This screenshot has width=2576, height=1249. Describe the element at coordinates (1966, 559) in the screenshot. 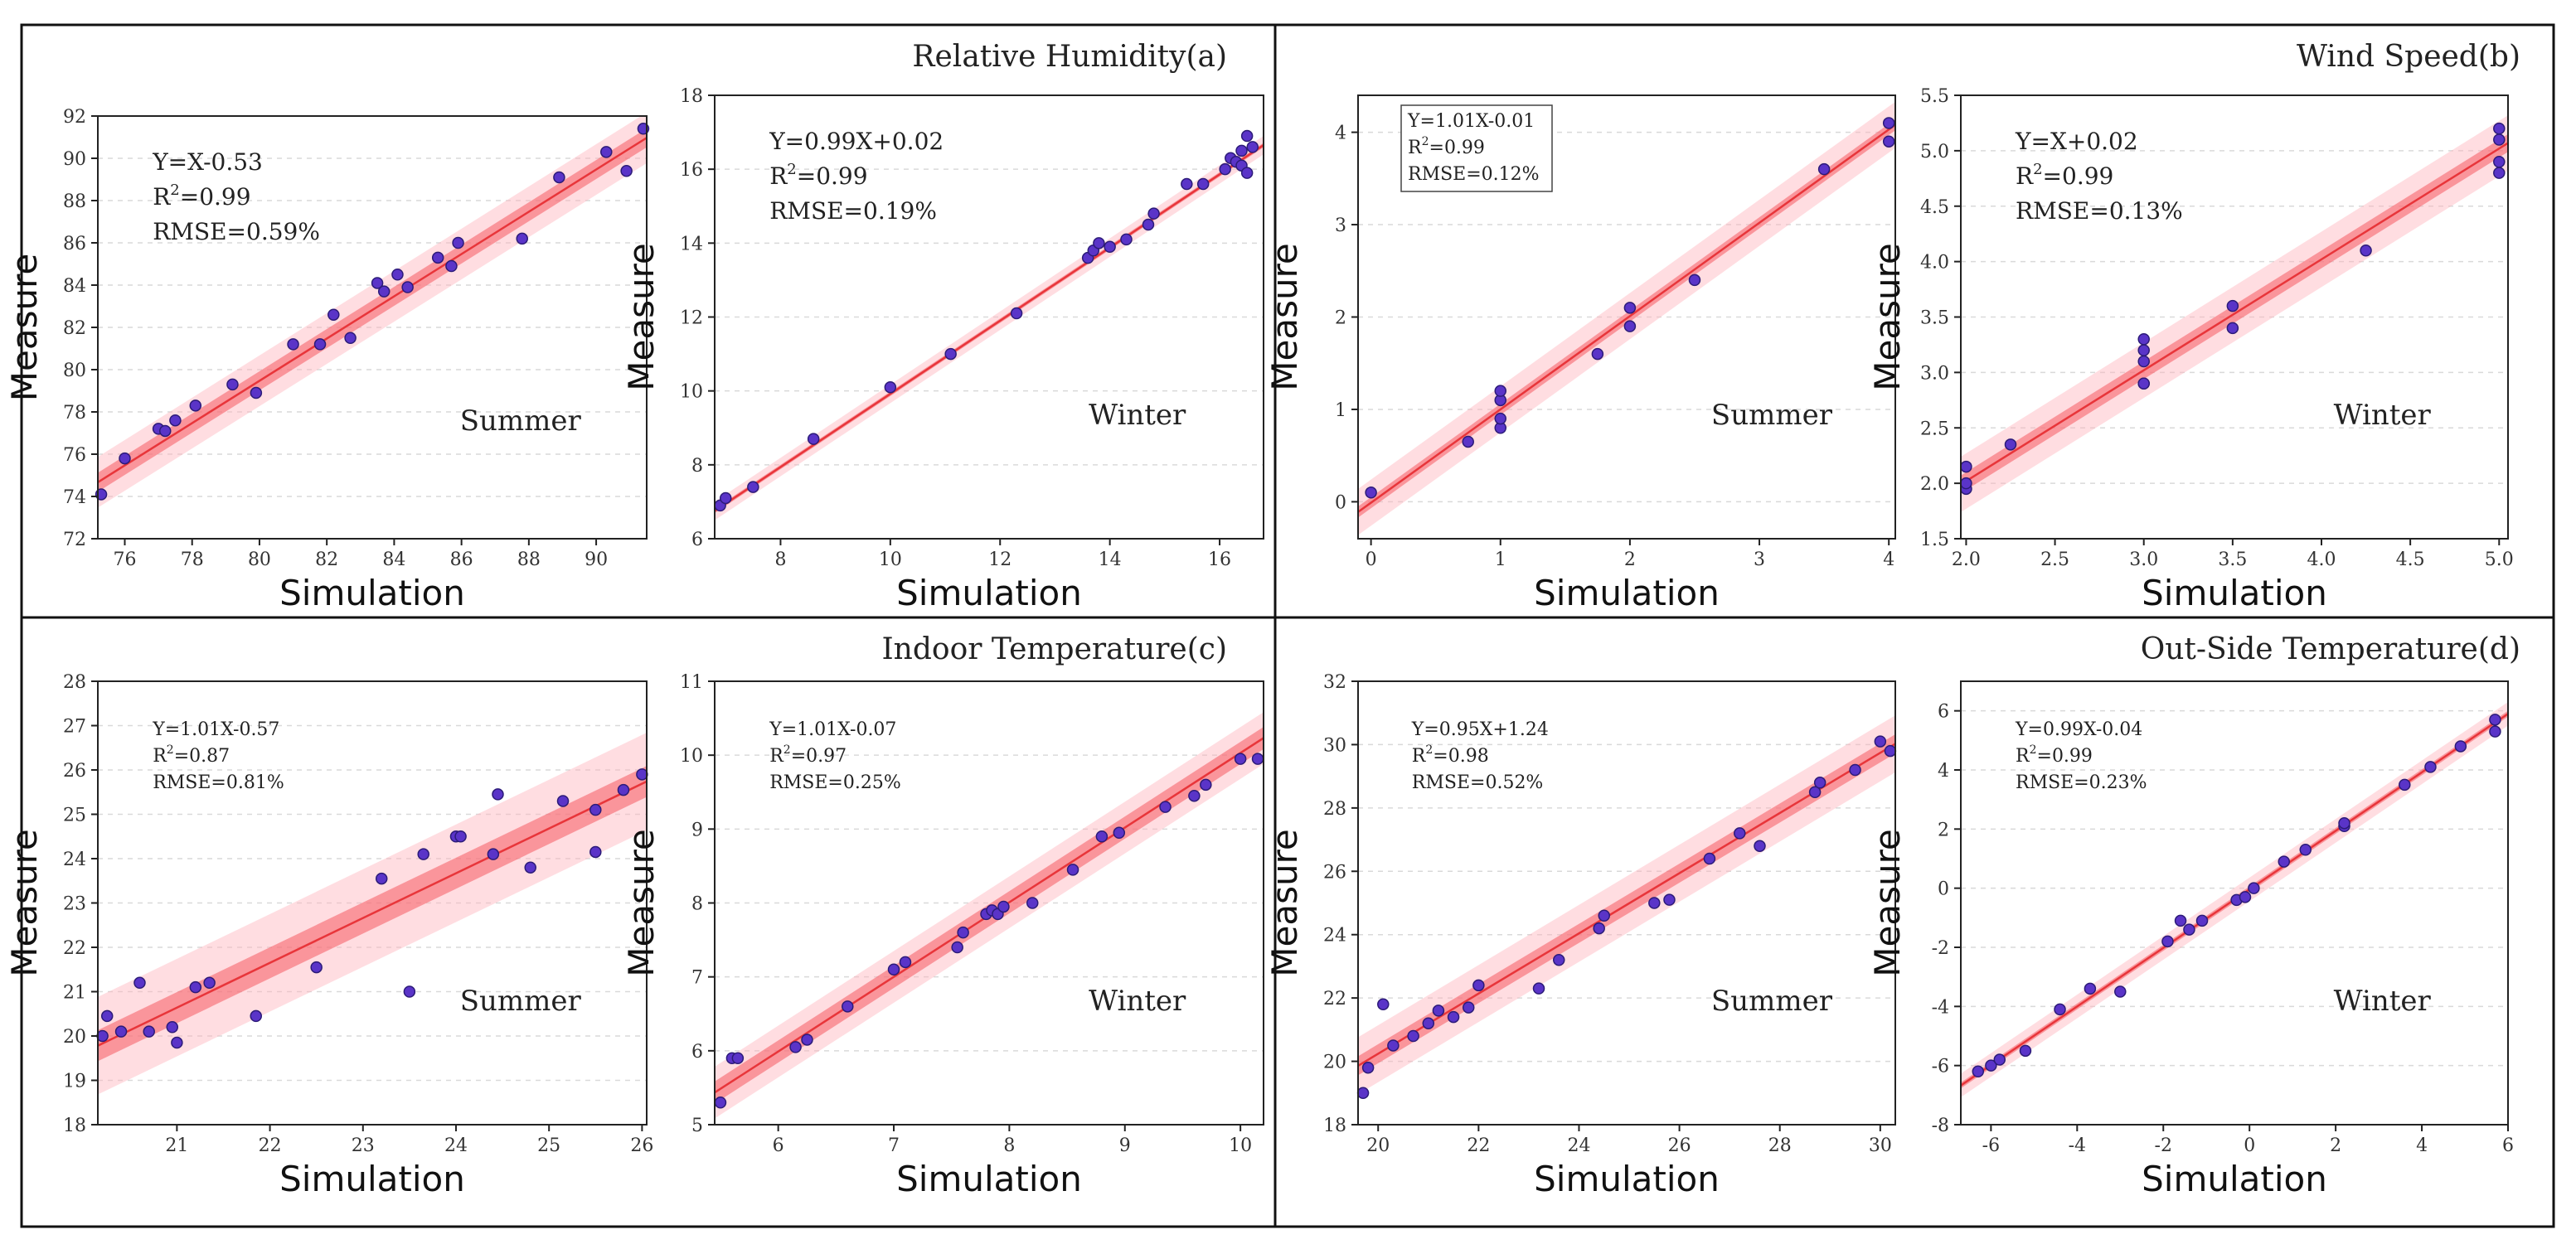

I see `x-tick-label: 2.0` at that location.